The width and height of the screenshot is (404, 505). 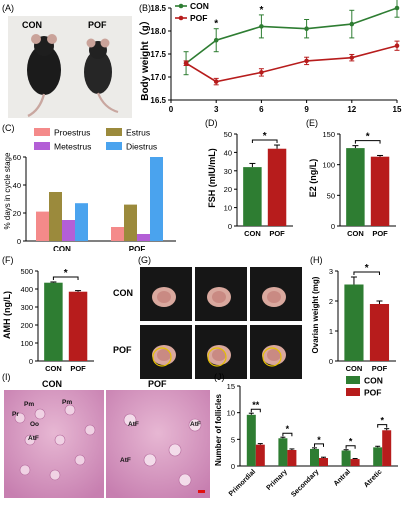 What do you see at coordinates (261, 109) in the screenshot?
I see `bw-x-tick-label: 6` at bounding box center [261, 109].